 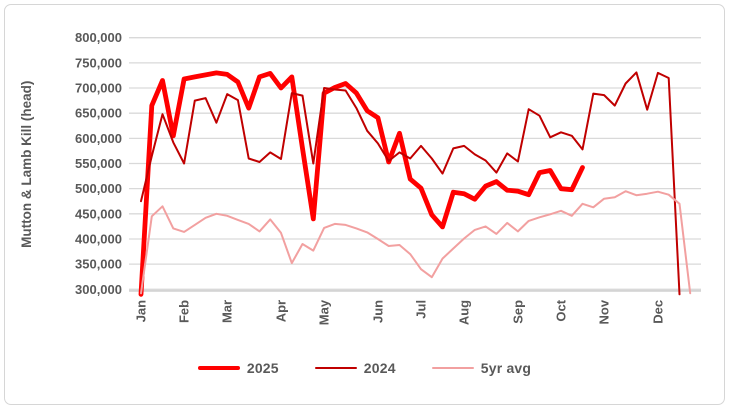 I want to click on legend-label: 2024, so click(x=379, y=368).